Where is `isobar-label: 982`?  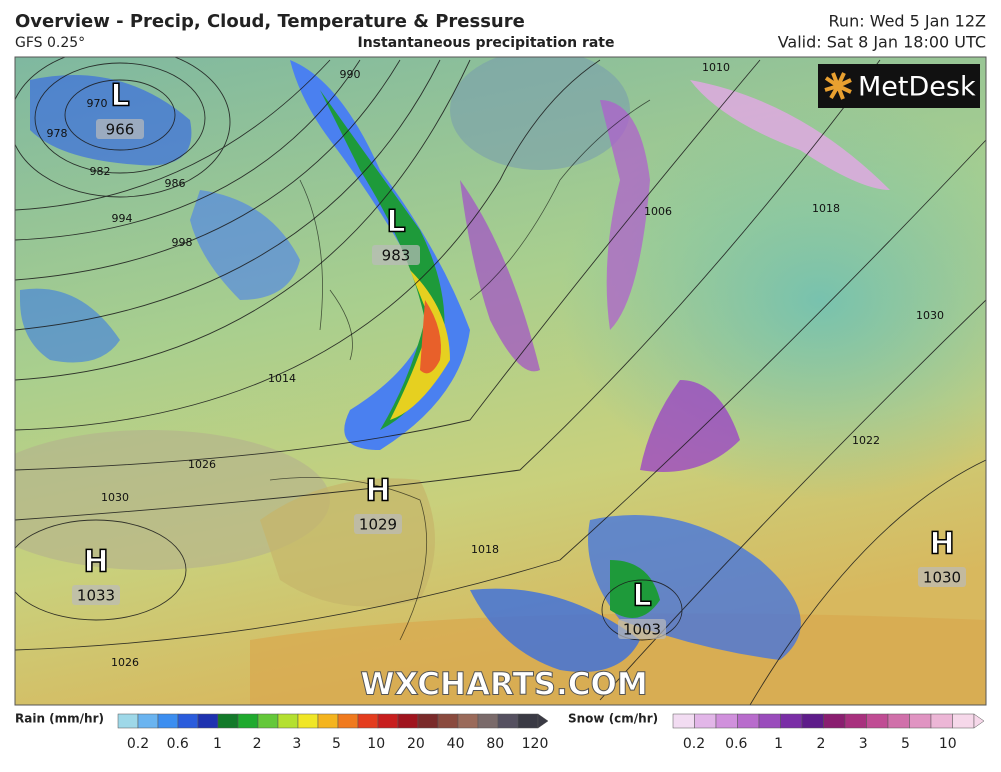 isobar-label: 982 is located at coordinates (100, 171).